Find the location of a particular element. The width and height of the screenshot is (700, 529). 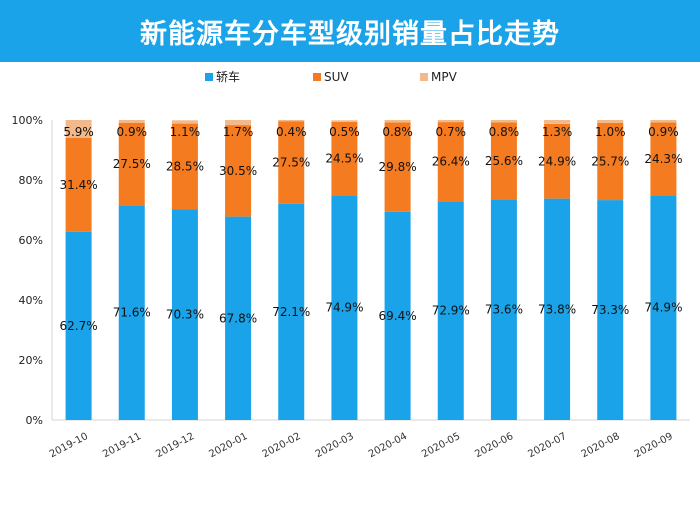

data-label-2-2020-05: 26.4% is located at coordinates (451, 162).